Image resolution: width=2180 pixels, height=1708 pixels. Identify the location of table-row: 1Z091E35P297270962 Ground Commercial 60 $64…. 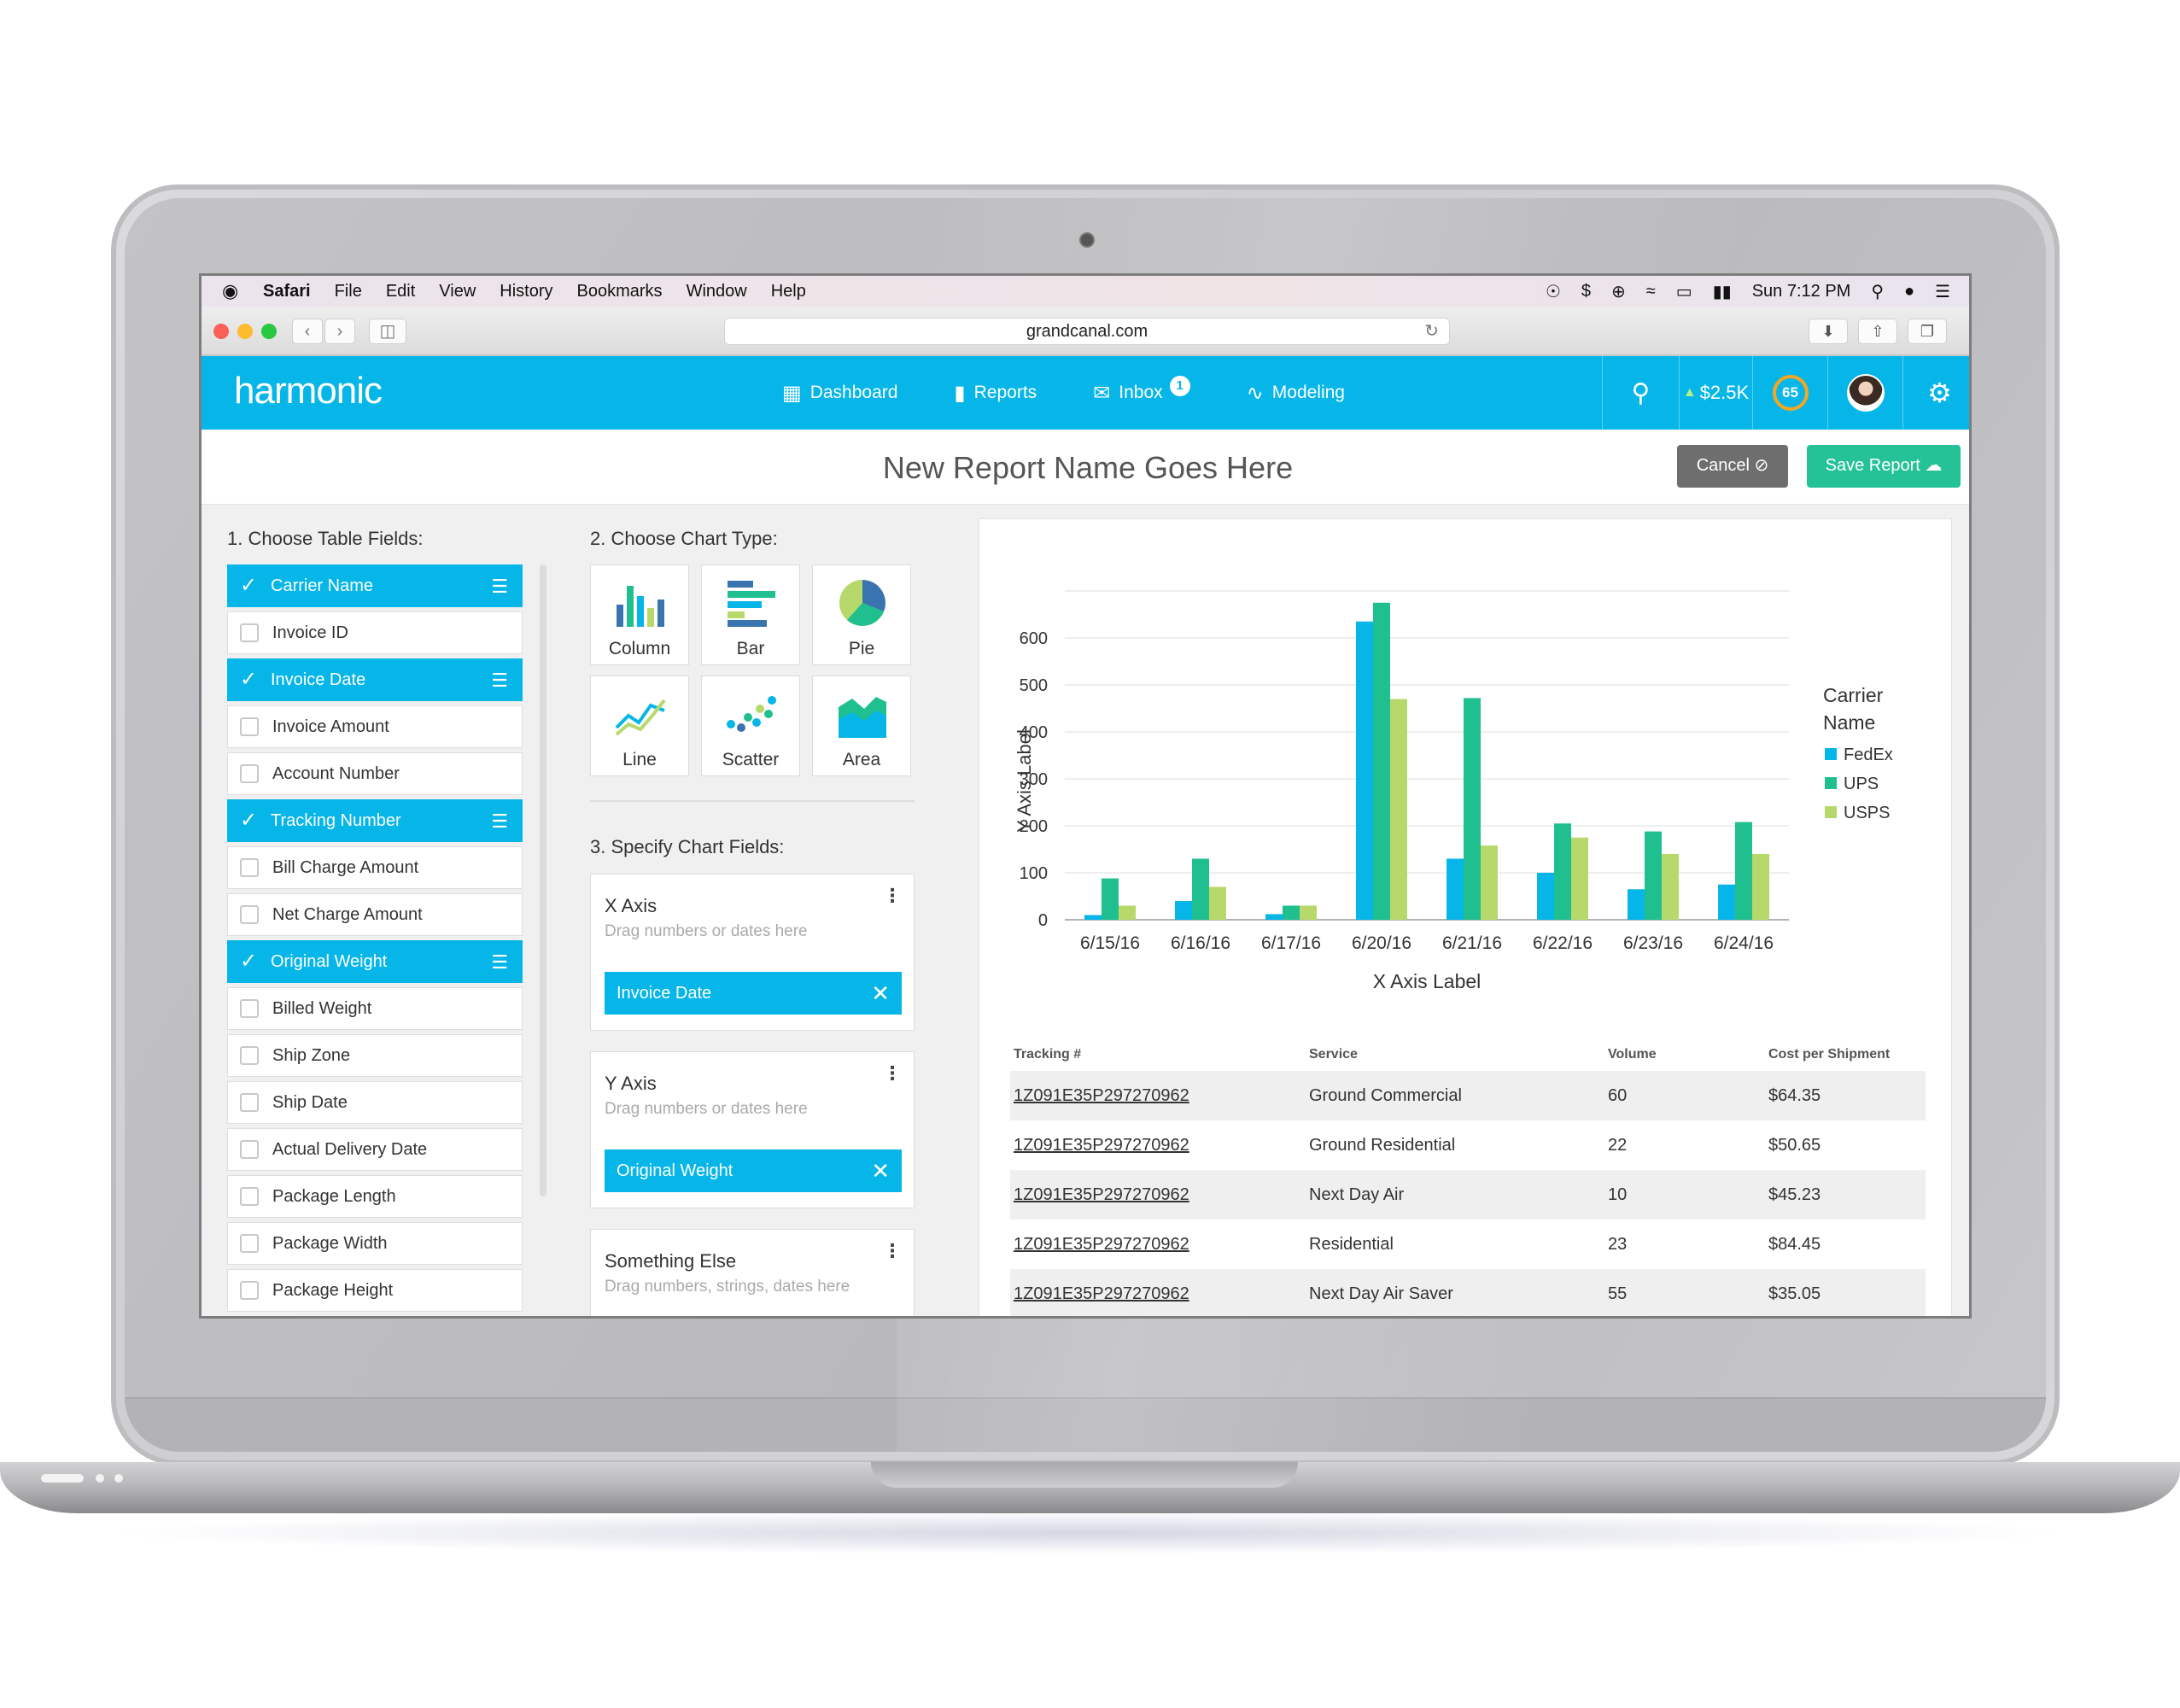
(1468, 1095).